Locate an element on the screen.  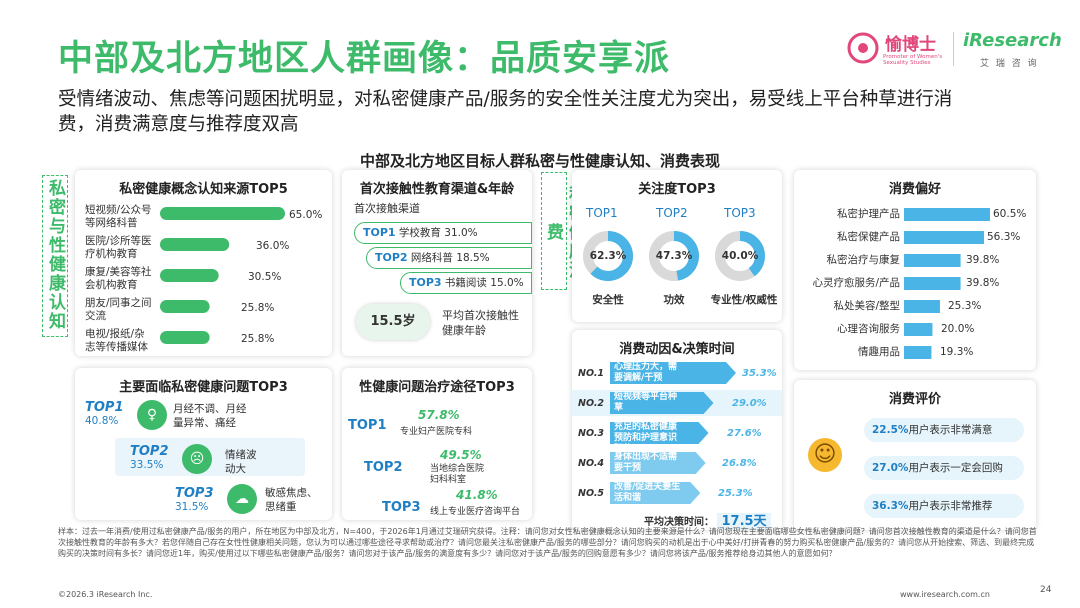
source-value-2: 36.0% is located at coordinates (273, 246).